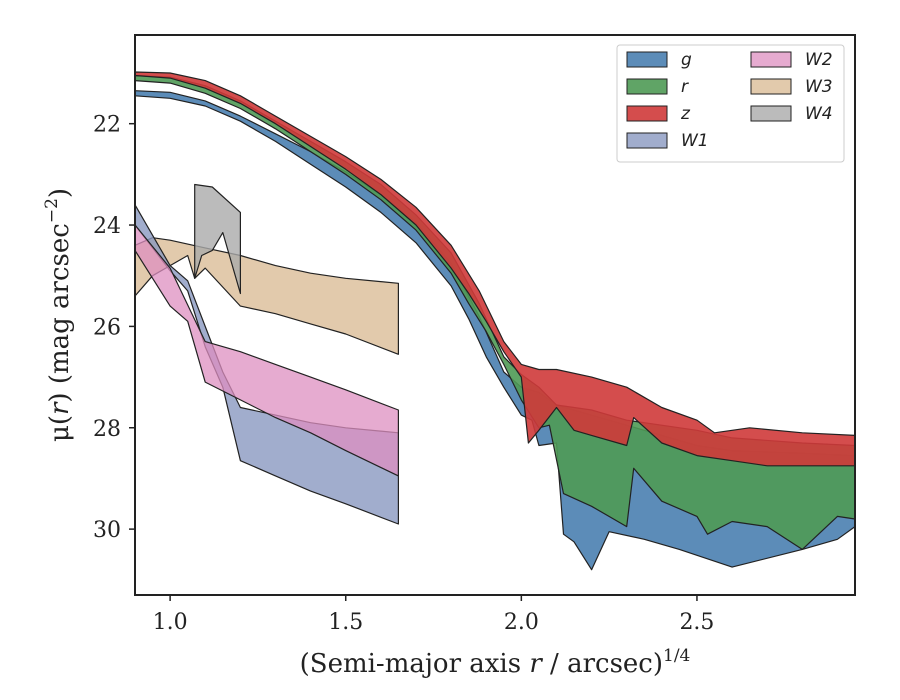  Describe the element at coordinates (696, 622) in the screenshot. I see `x-tick-label: 2.5` at that location.